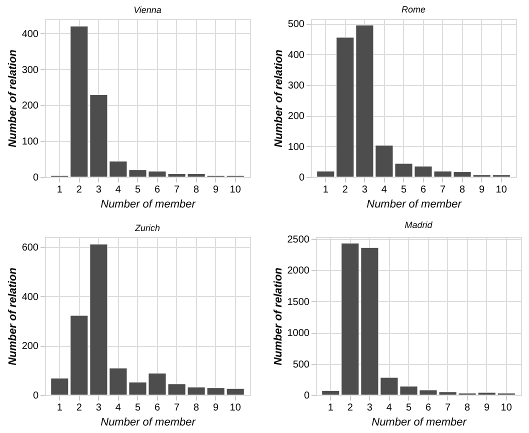  Describe the element at coordinates (147, 228) in the screenshot. I see `chart-title: Zurich` at that location.